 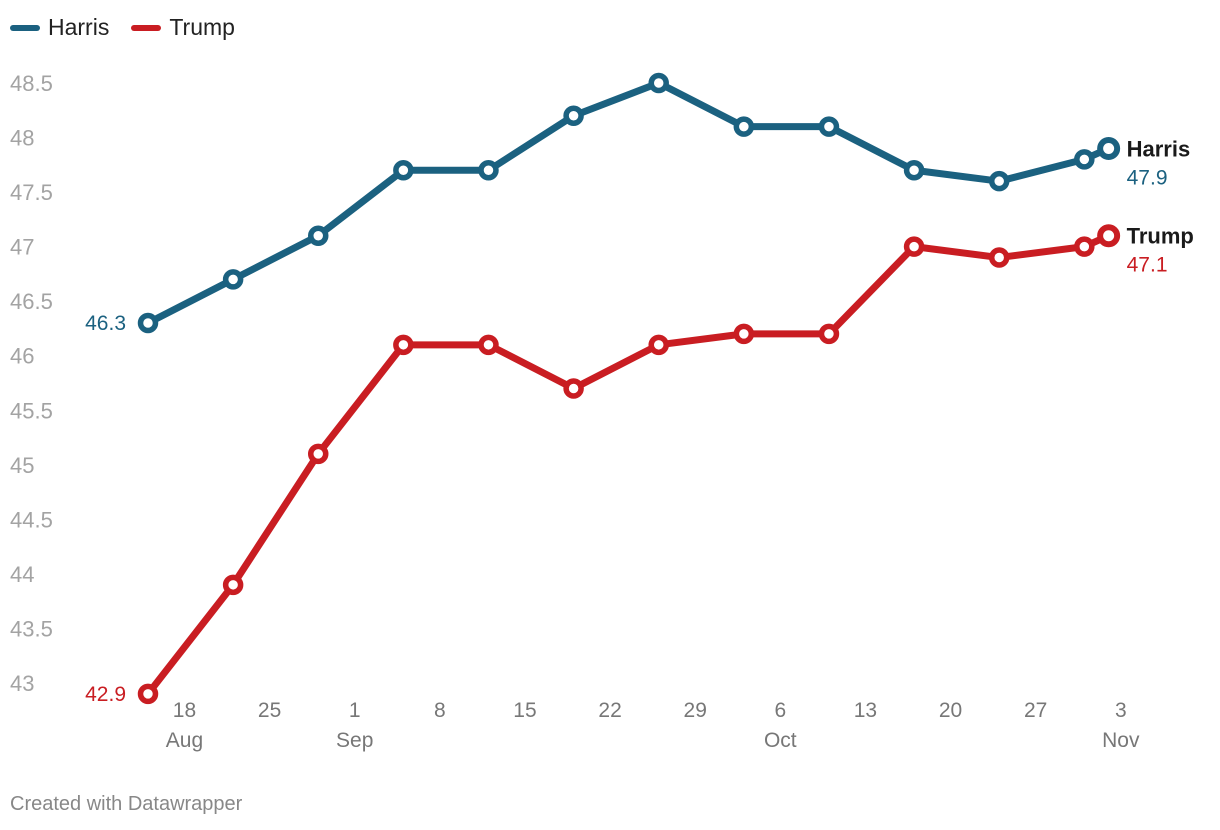 I want to click on y-tick-label: 46.5, so click(x=31, y=301).